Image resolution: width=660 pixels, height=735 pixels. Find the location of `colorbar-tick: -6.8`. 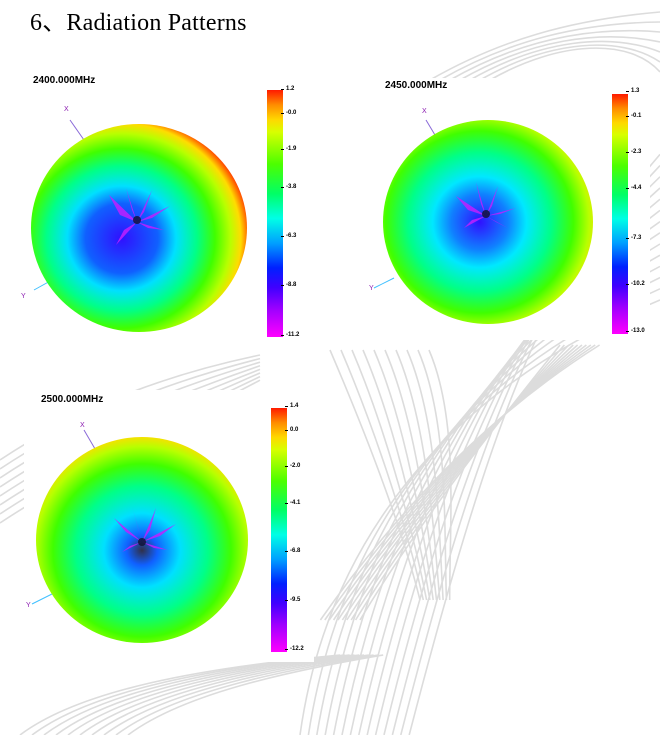

colorbar-tick: -6.8 is located at coordinates (292, 551).